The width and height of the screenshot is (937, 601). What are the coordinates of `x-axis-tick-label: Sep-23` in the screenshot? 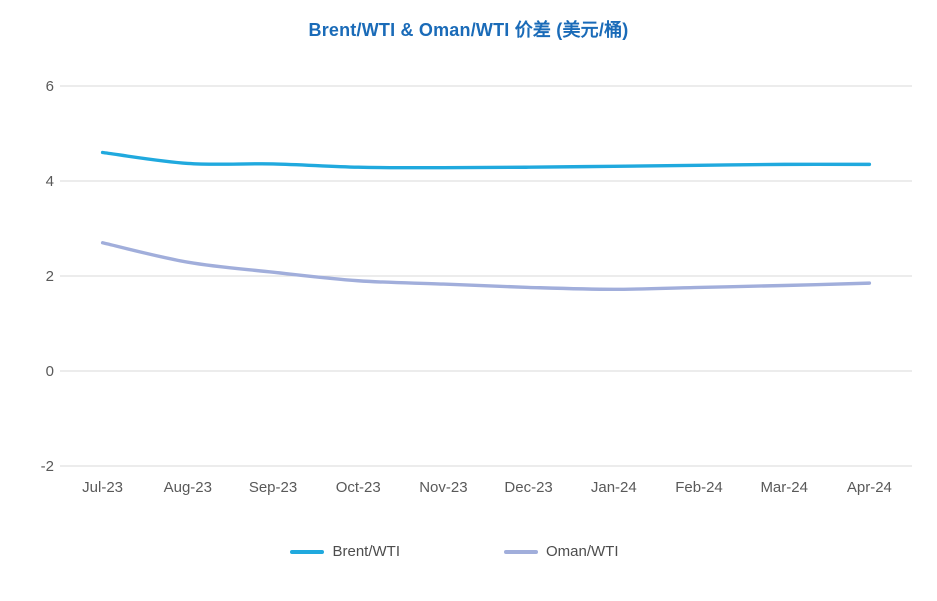 It's located at (273, 487).